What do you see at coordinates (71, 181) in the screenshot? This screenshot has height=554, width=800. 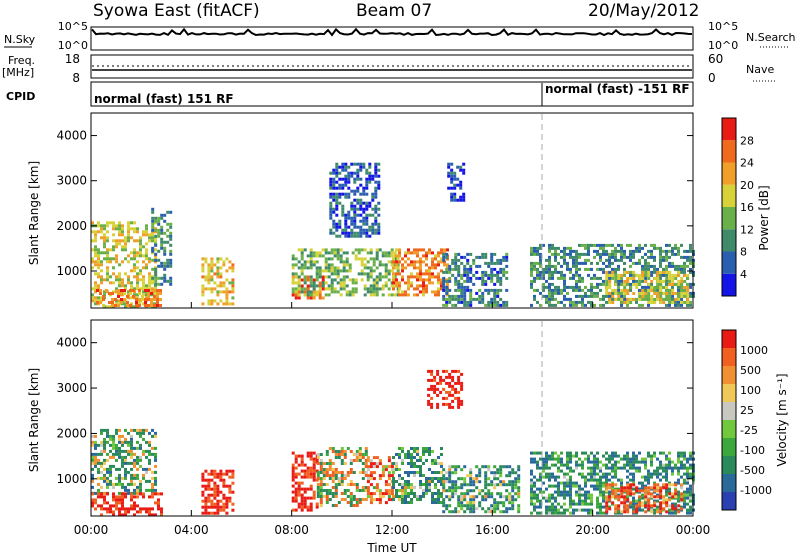 I see `y-tick-label: 3000` at bounding box center [71, 181].